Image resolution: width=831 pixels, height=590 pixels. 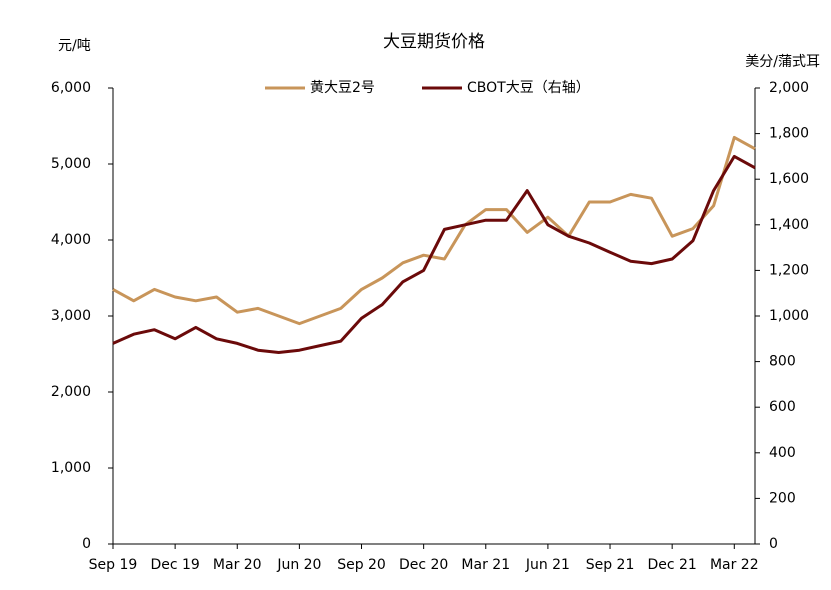 What do you see at coordinates (86, 544) in the screenshot?
I see `y-tick-label: 0` at bounding box center [86, 544].